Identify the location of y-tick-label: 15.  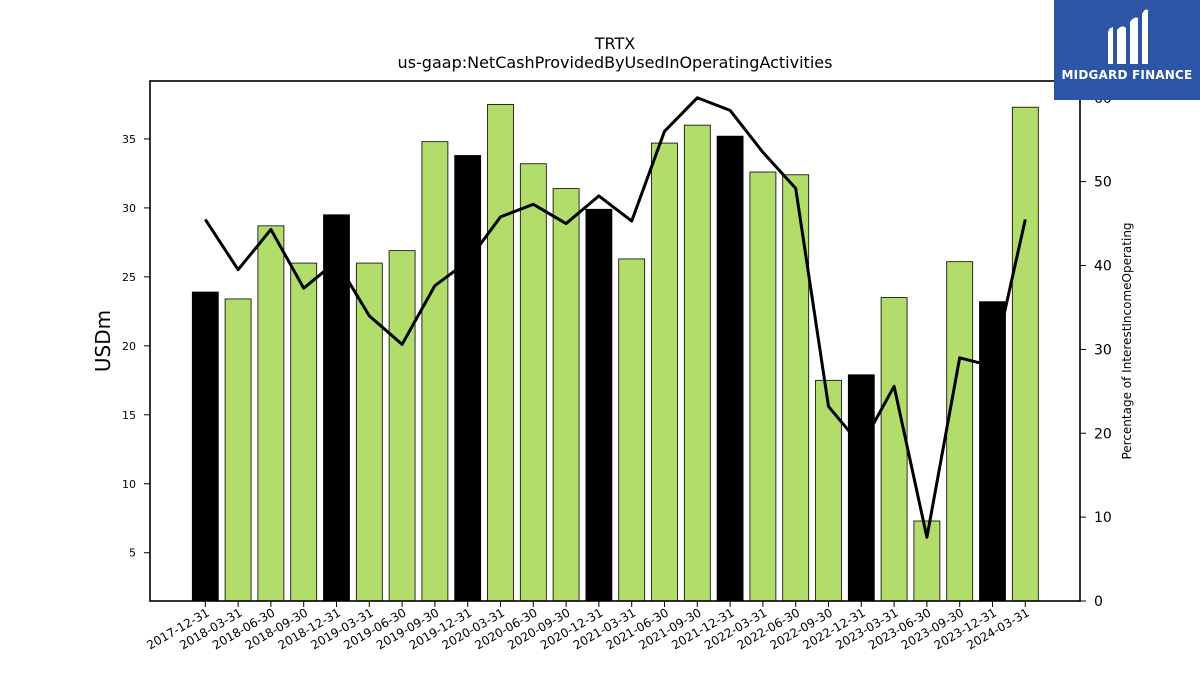
(129, 415).